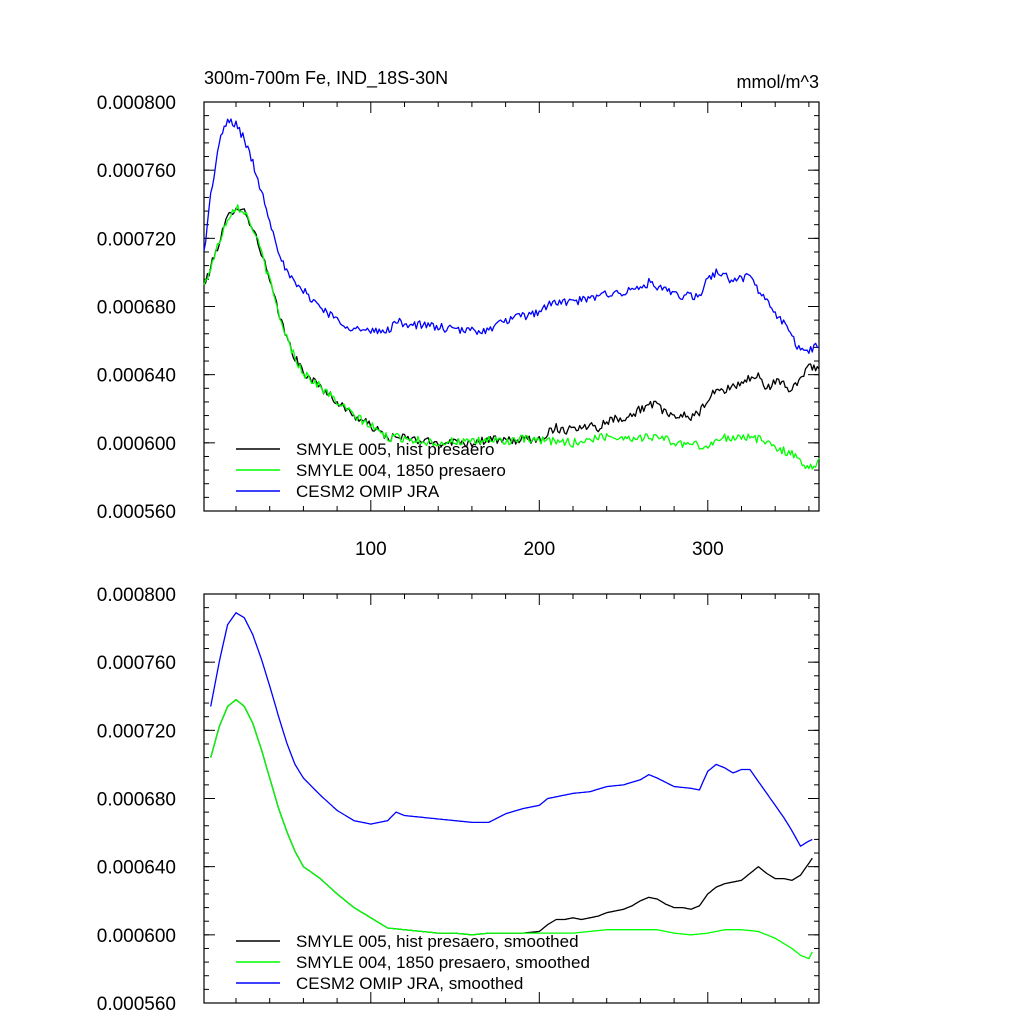 The image size is (1024, 1024). What do you see at coordinates (326, 78) in the screenshot?
I see `top-chart-title: 300m-700m Fe, IND_18S-30N` at bounding box center [326, 78].